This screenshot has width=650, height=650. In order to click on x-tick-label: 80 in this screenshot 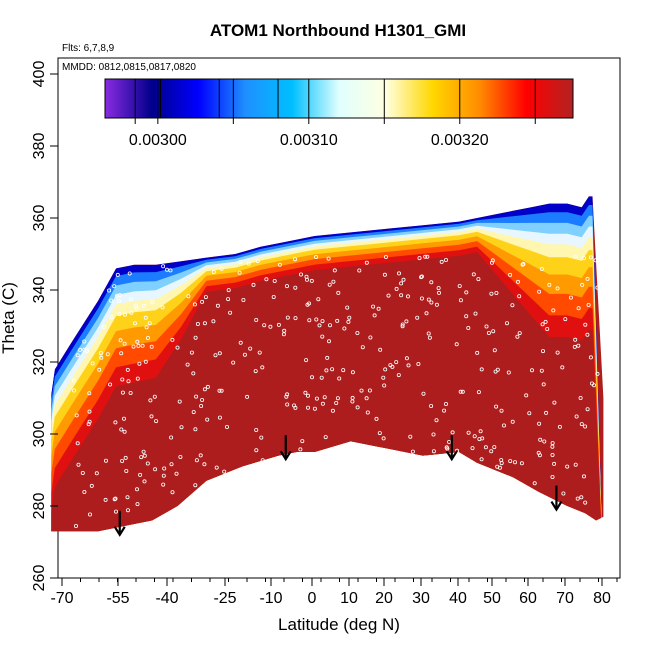, I will do `click(602, 598)`.